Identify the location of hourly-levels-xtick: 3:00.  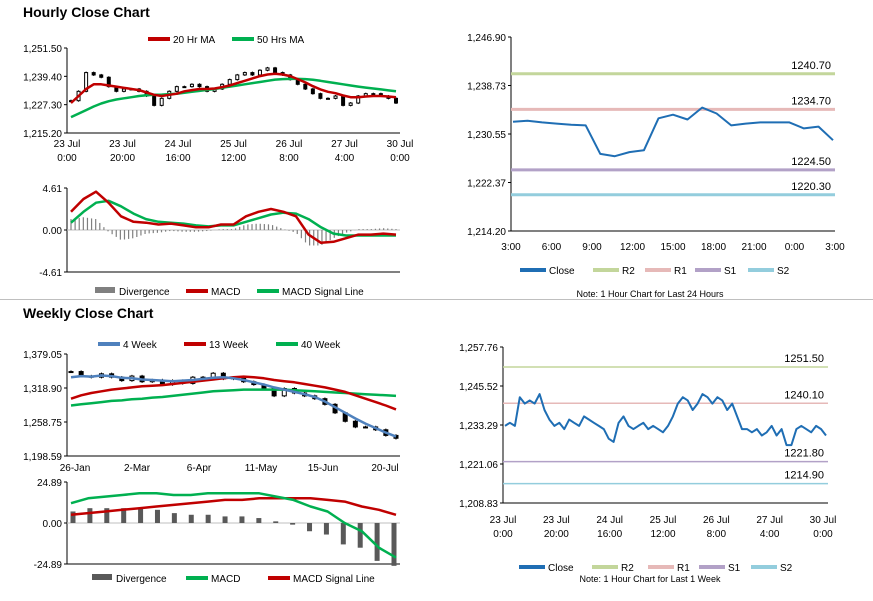
(511, 247).